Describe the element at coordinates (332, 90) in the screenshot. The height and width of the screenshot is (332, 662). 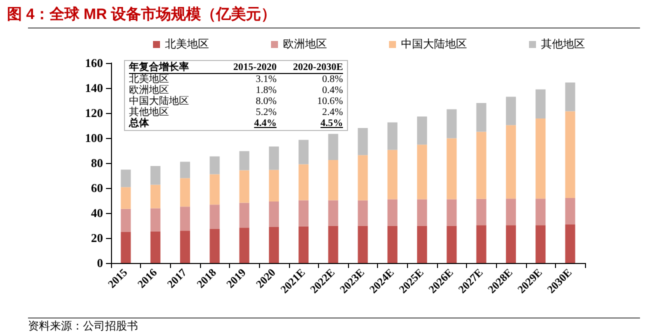
I see `annotation: 0.4%` at that location.